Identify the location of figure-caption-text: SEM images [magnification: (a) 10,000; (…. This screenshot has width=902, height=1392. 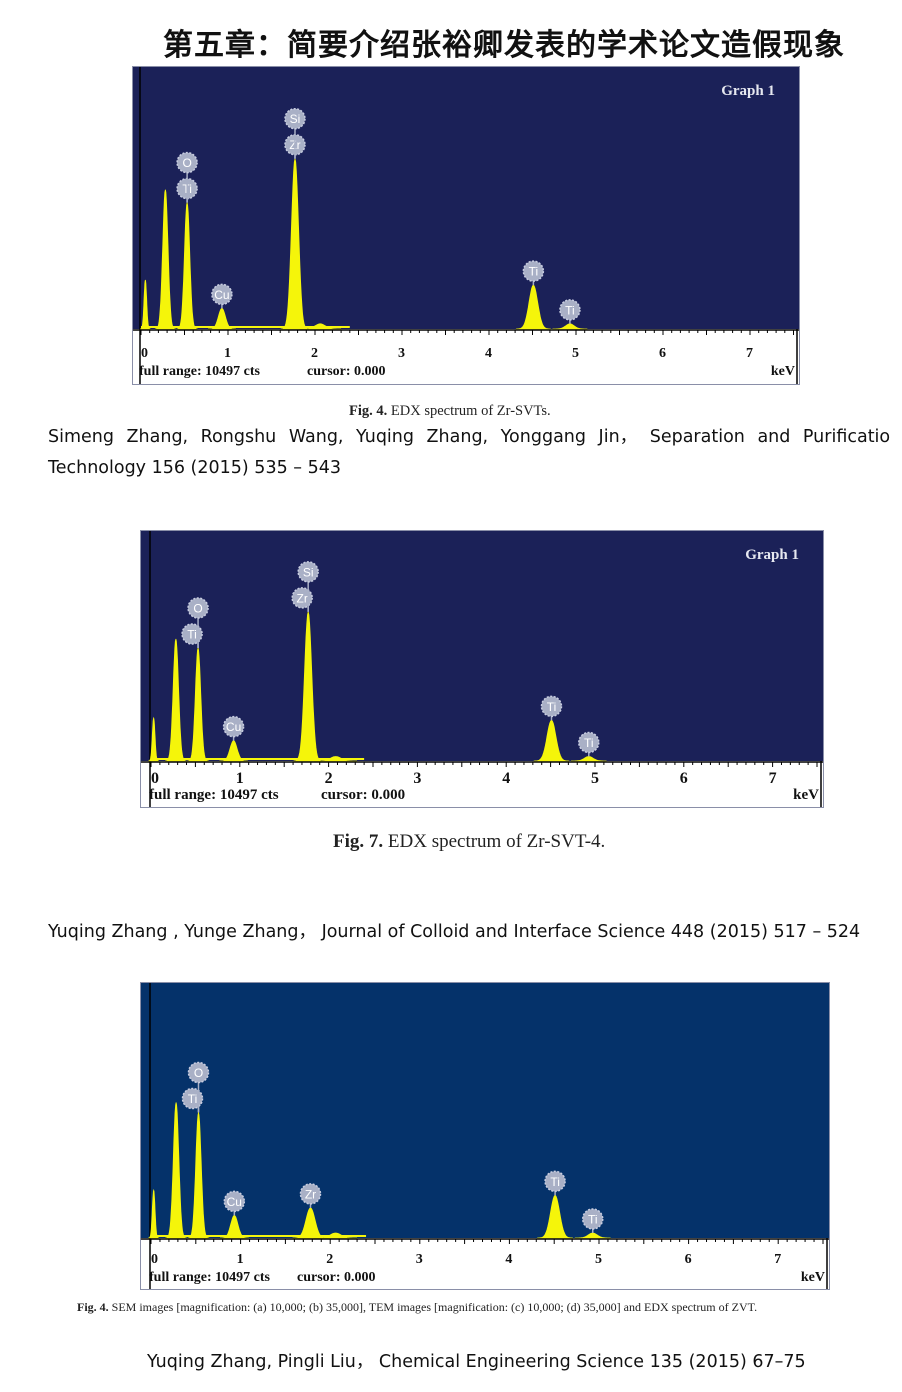
(434, 1307).